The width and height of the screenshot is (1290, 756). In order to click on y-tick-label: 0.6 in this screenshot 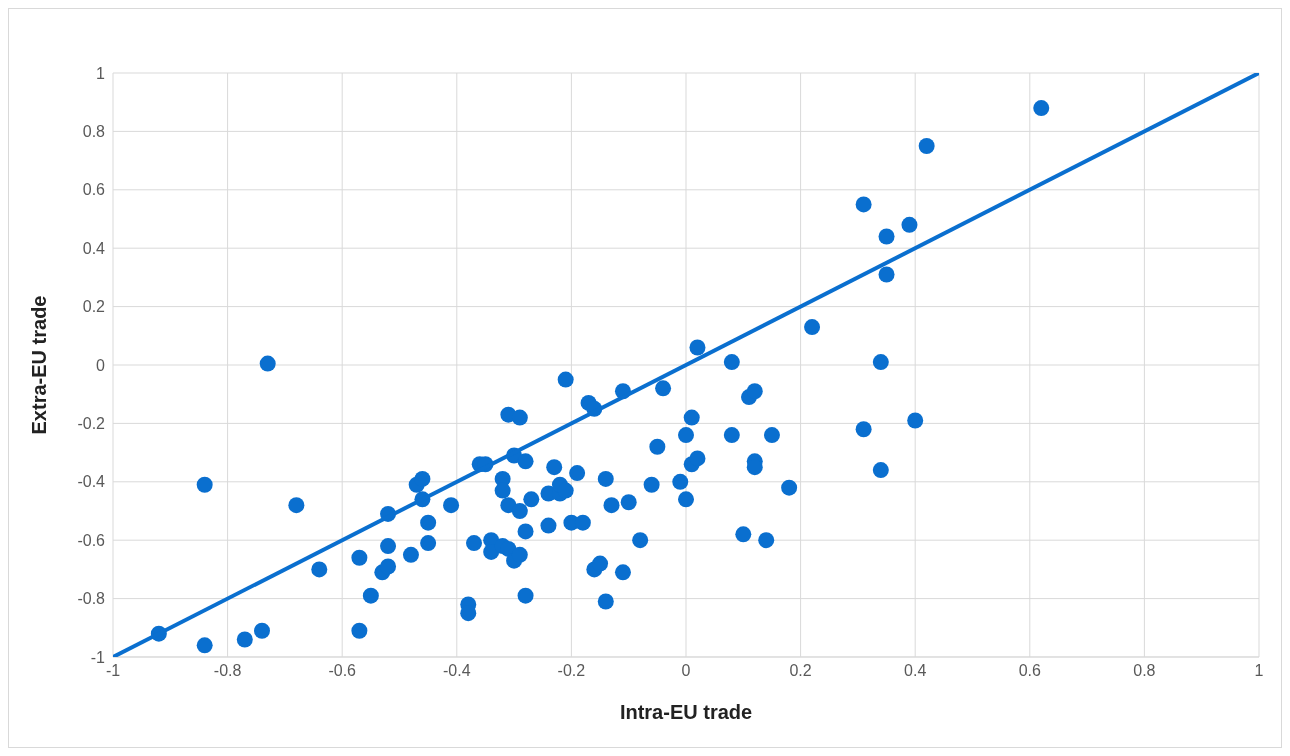, I will do `click(94, 190)`.